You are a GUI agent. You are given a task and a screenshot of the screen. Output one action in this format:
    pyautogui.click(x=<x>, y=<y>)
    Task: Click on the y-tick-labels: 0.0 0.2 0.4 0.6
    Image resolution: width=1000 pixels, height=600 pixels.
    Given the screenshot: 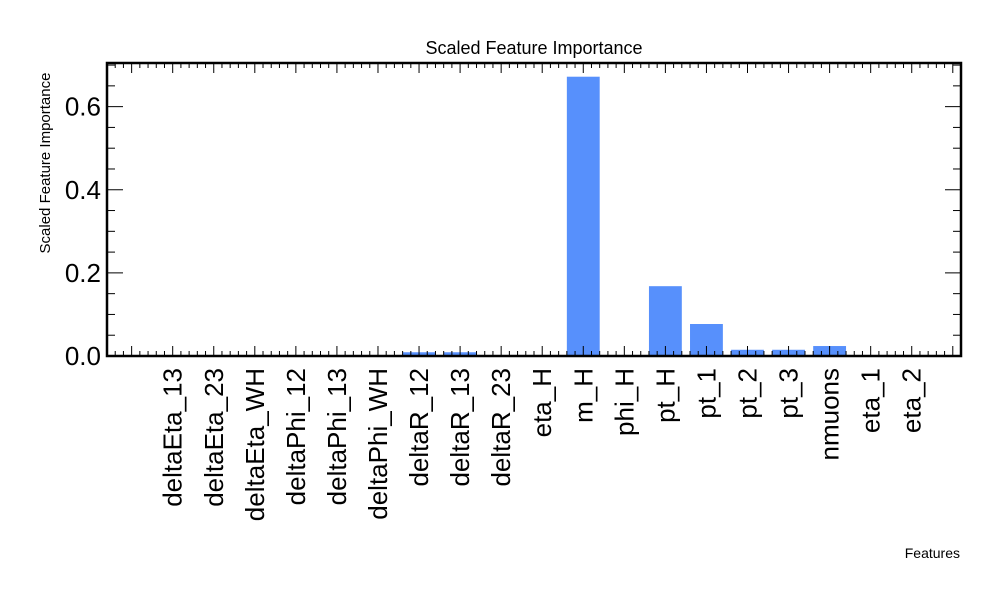 What is the action you would take?
    pyautogui.click(x=83, y=231)
    